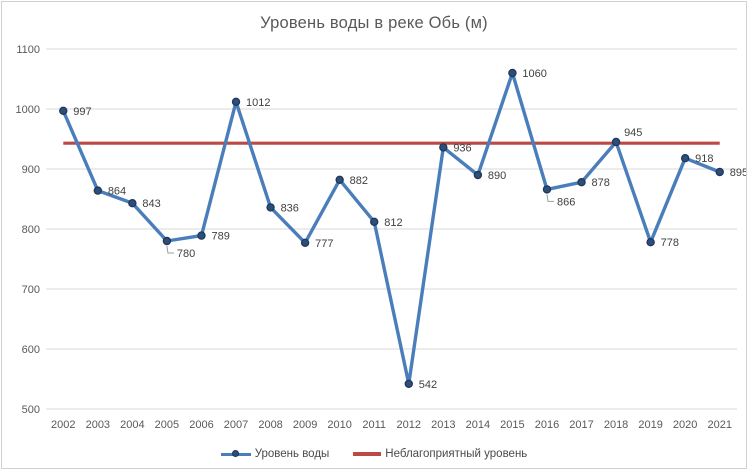  Describe the element at coordinates (359, 181) in the screenshot. I see `data-point-label: 882` at that location.